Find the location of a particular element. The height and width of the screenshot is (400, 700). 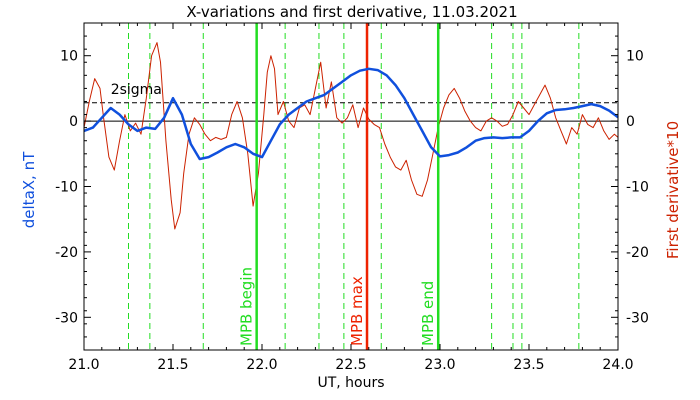

x-tick-label: 23.5 is located at coordinates (528, 365).